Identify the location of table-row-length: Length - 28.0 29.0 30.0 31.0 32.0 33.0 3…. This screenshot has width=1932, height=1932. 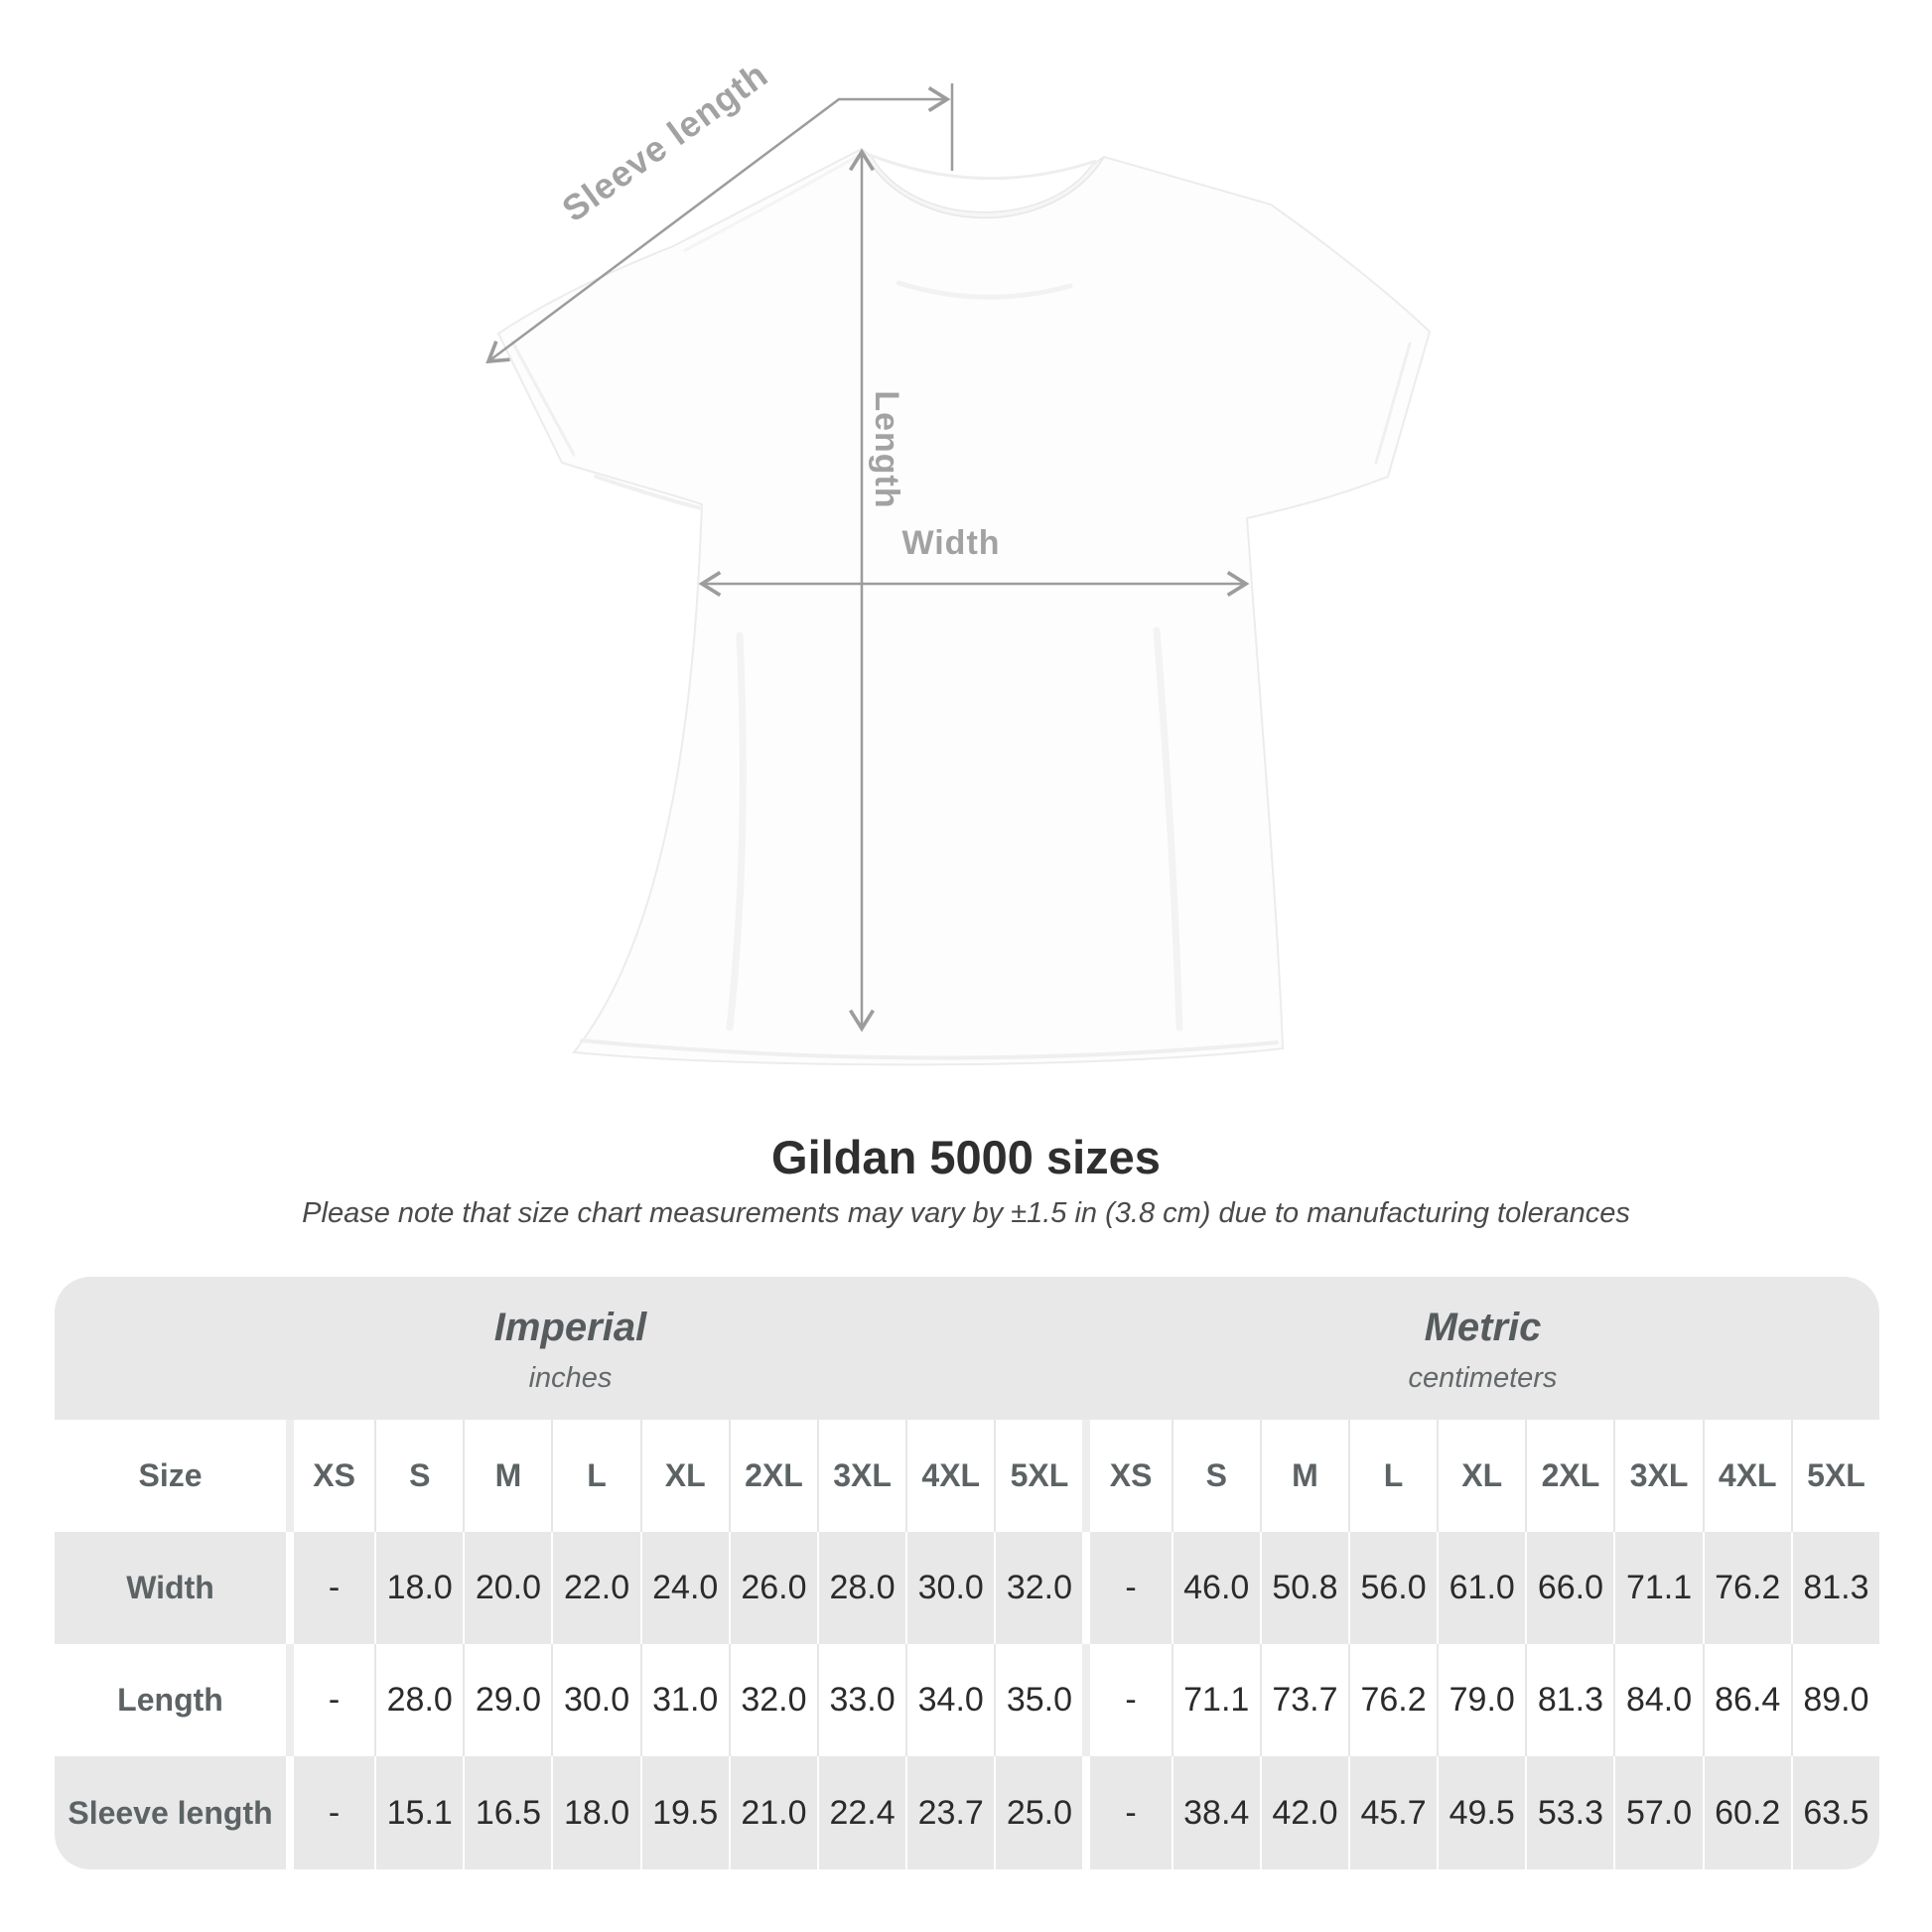
(967, 1700).